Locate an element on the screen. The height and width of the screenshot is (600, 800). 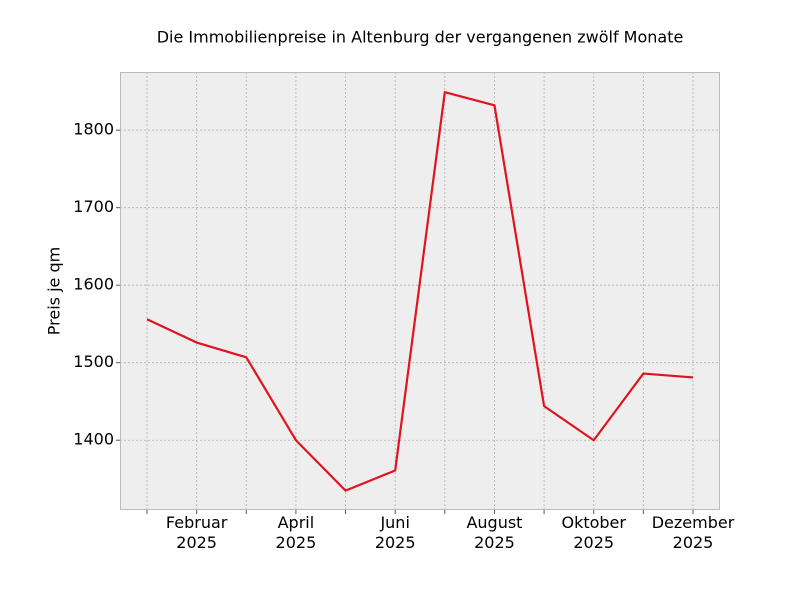
x-tick-label: Dezember 2025 is located at coordinates (693, 532).